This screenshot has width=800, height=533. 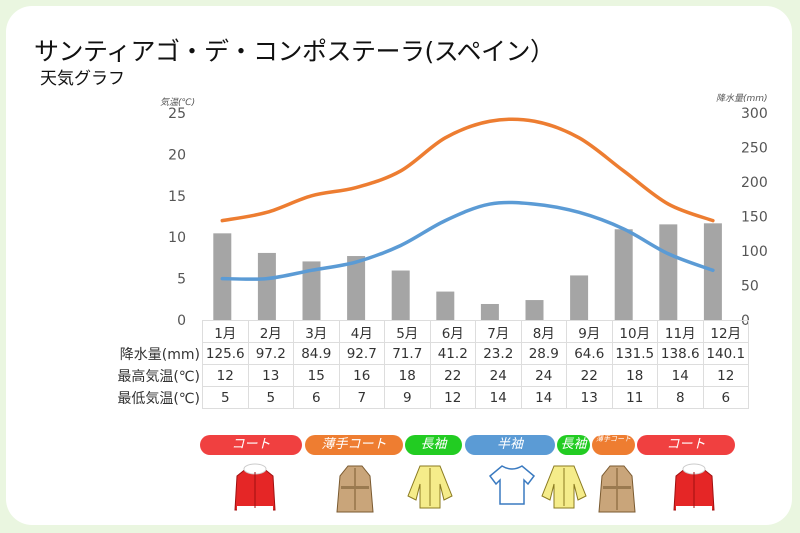 What do you see at coordinates (543, 353) in the screenshot?
I see `table-cell: 28.9` at bounding box center [543, 353].